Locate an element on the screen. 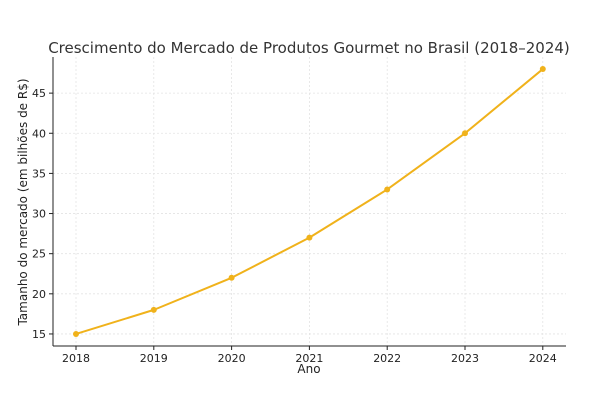 The width and height of the screenshot is (600, 400). x-tick-label: 2020 is located at coordinates (232, 358).